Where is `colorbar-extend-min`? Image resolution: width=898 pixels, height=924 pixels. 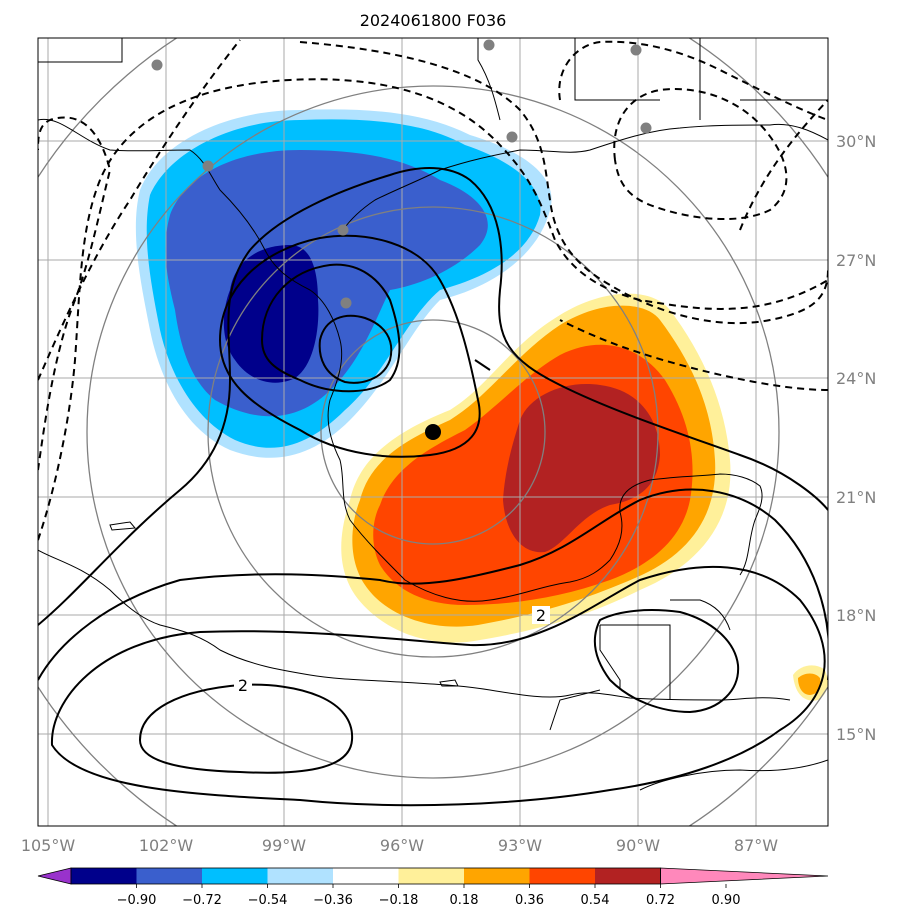 colorbar-extend-min is located at coordinates (54, 876).